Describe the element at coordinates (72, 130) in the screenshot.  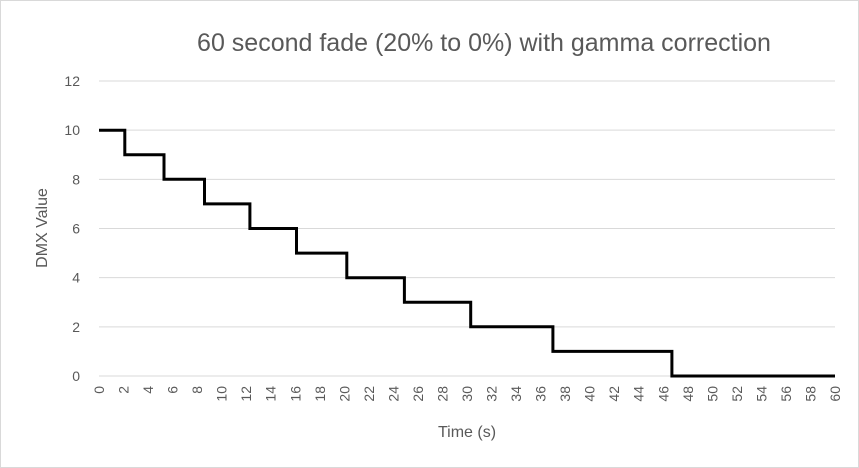
I see `y-tick-label: 10` at that location.